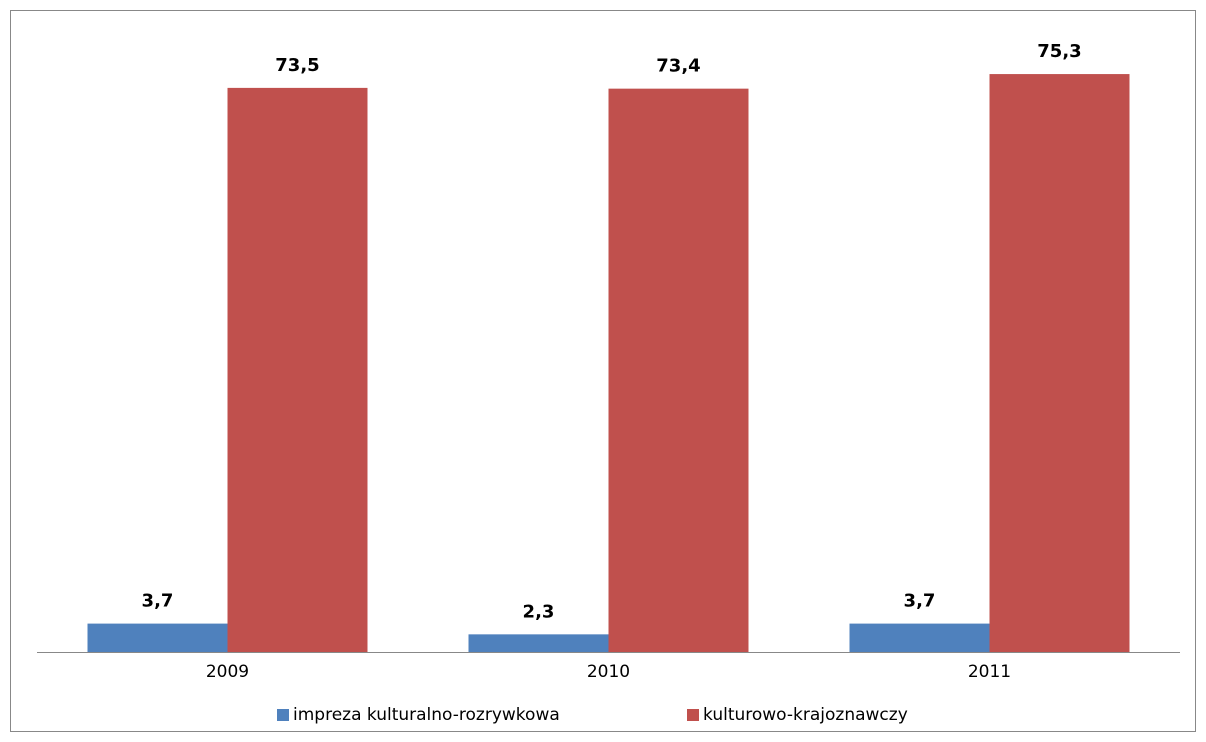  Describe the element at coordinates (227, 672) in the screenshot. I see `x-tick-label: 2009` at that location.